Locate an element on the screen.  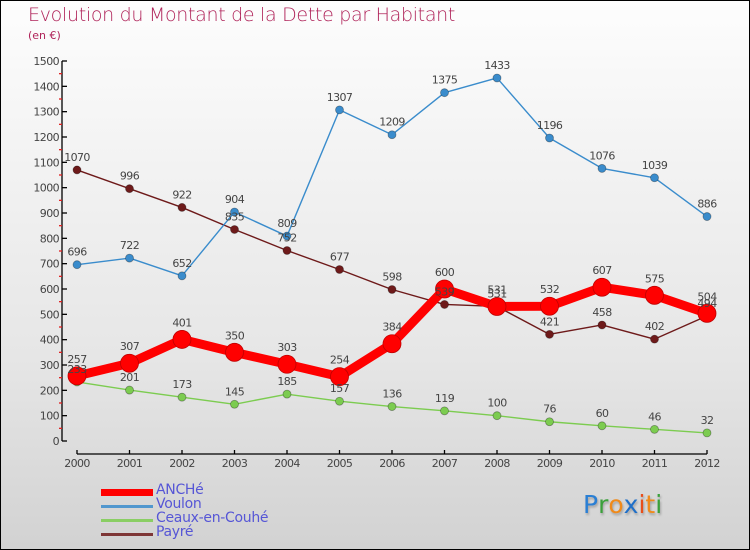
data-label: 201 is located at coordinates (129, 377).